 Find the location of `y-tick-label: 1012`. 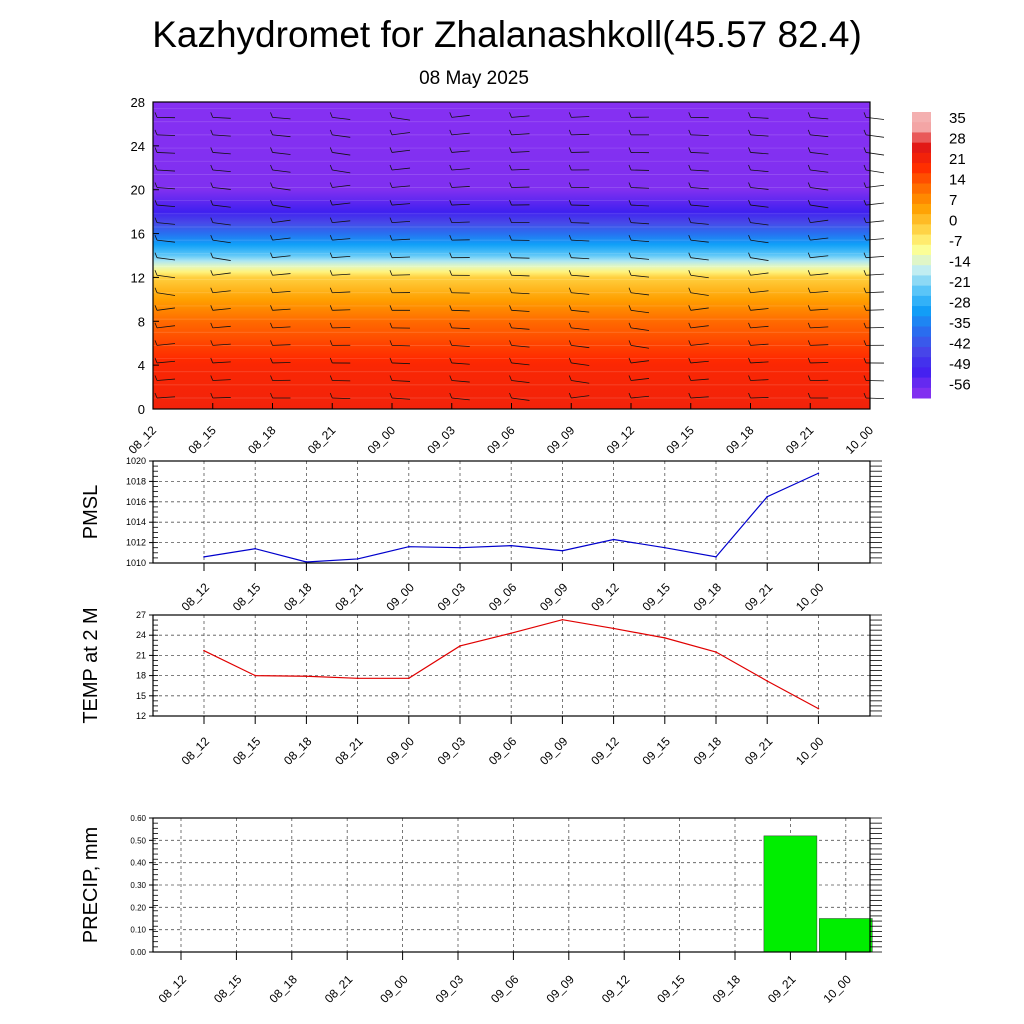

y-tick-label: 1012 is located at coordinates (136, 543).